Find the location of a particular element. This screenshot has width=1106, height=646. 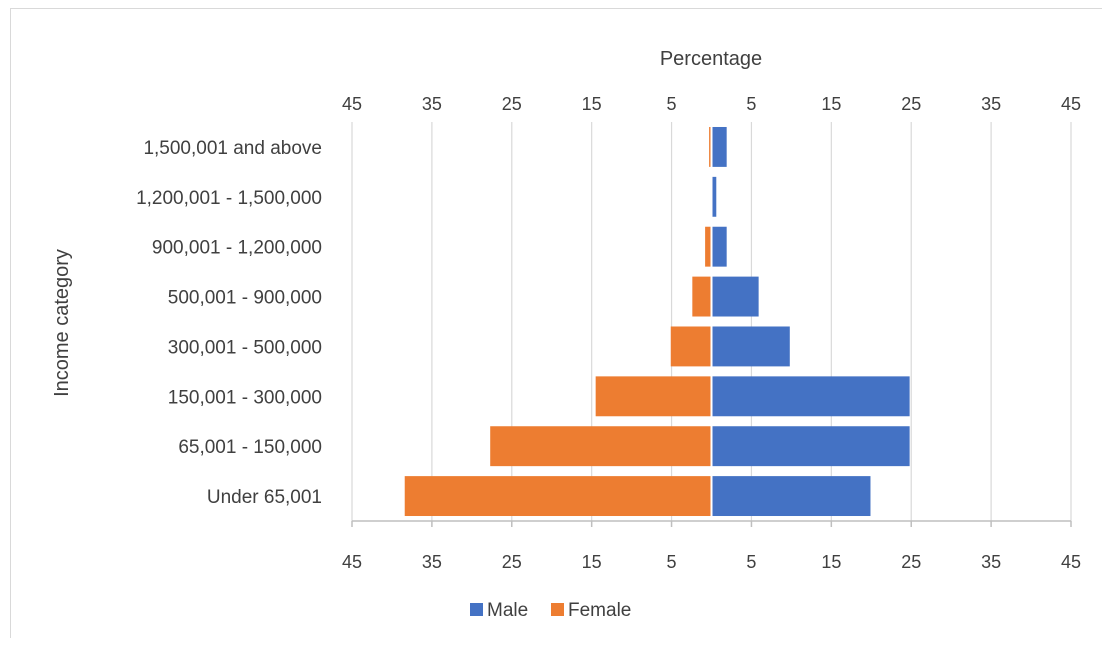

category-label: 300,001 - 500,000 is located at coordinates (245, 347).